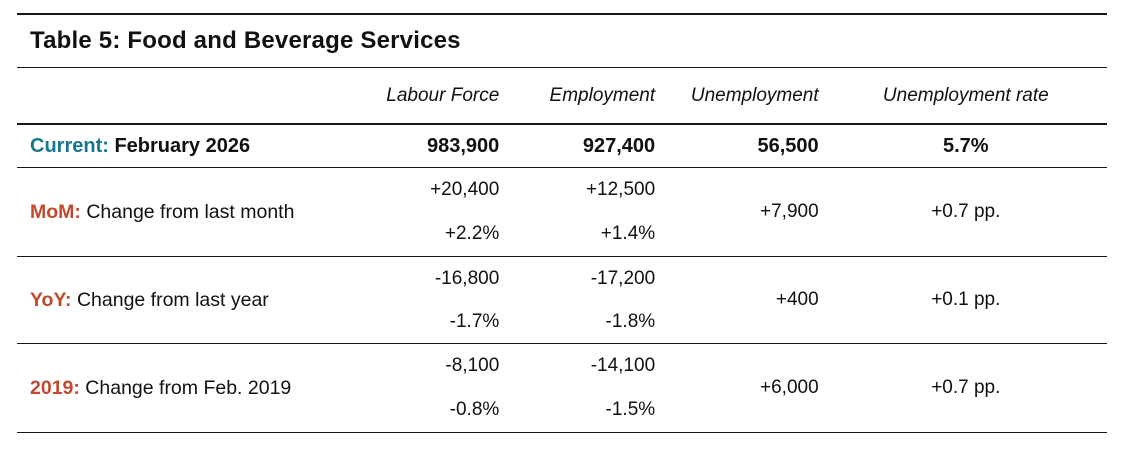  I want to click on cell-2019-labour-force: -8,100 -0.8%, so click(430, 388).